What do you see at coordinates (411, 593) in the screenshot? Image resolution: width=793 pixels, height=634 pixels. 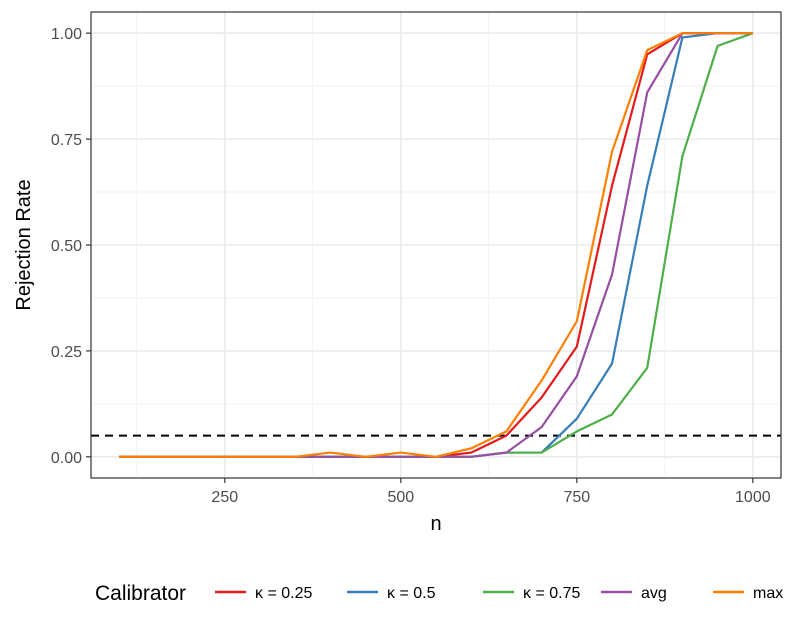 I see `legend-label-1: κ = 0.5` at bounding box center [411, 593].